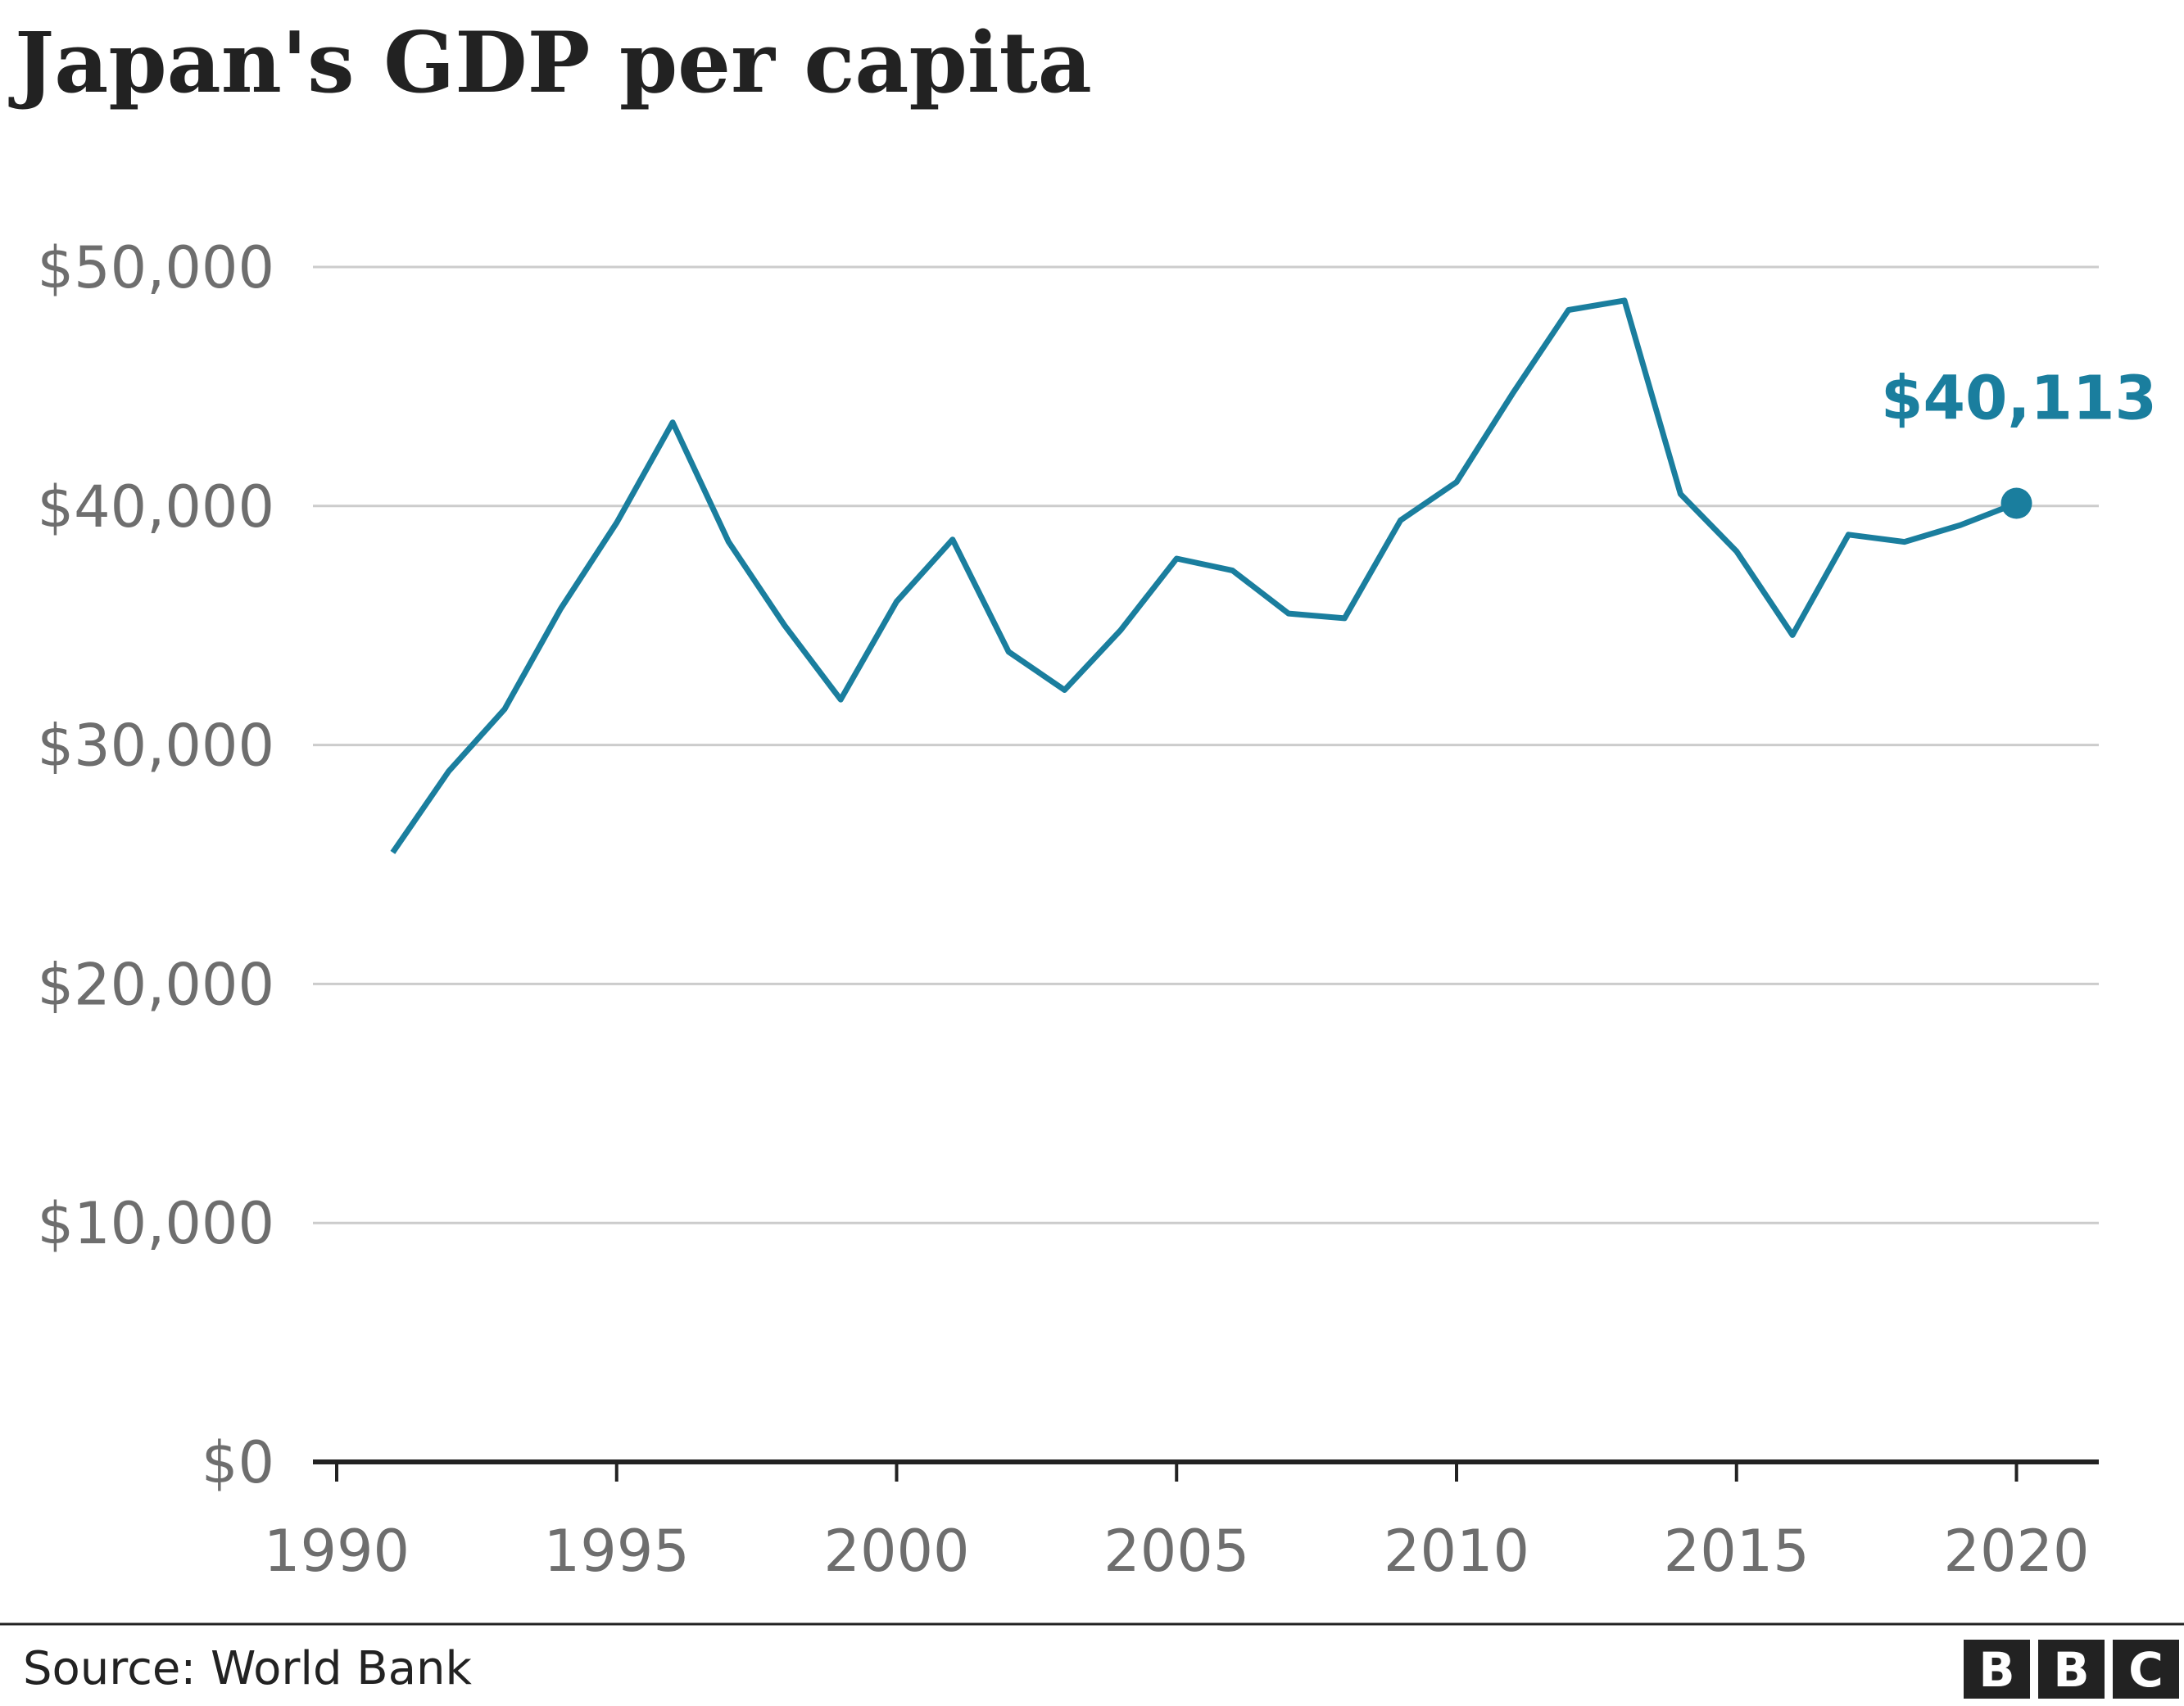 Image resolution: width=2184 pixels, height=1706 pixels. What do you see at coordinates (2016, 503) in the screenshot?
I see `end-point-marker` at bounding box center [2016, 503].